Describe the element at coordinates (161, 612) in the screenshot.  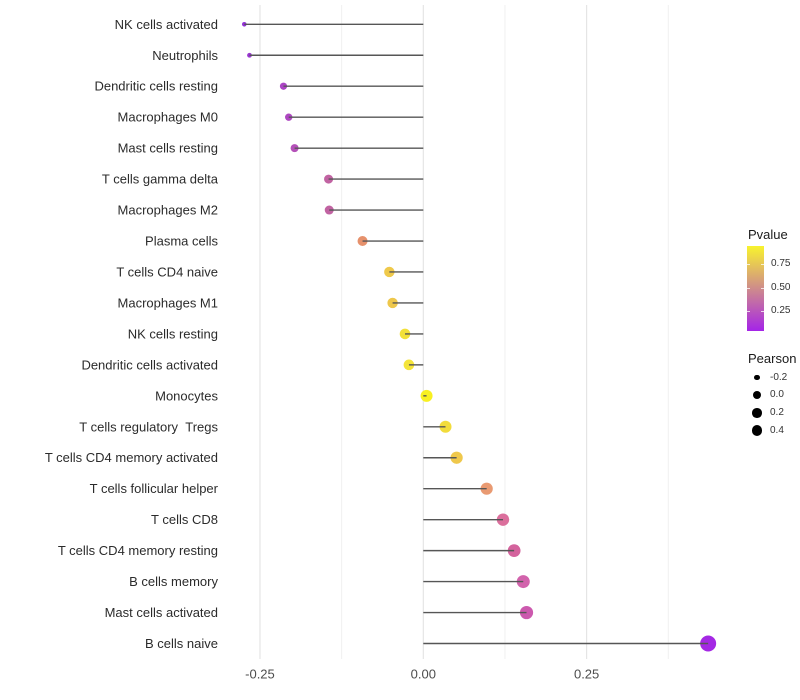
I see `y-axis-label: Mast cells activated` at that location.